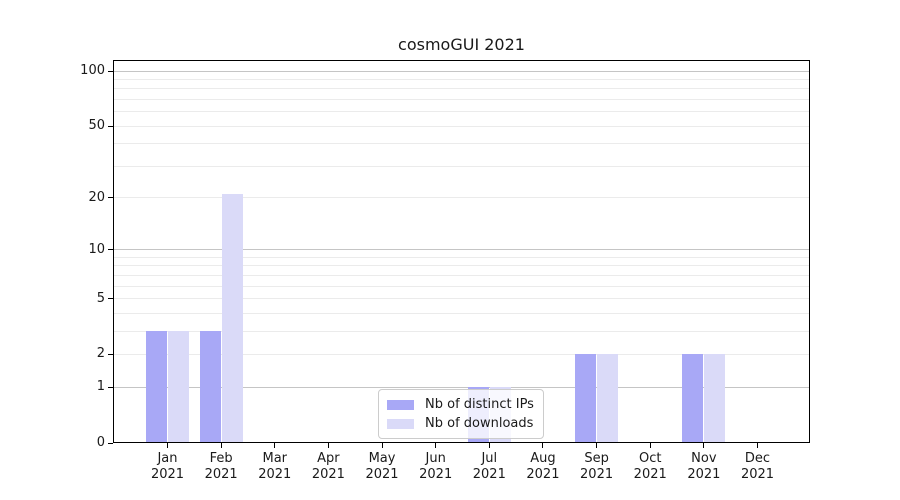 The height and width of the screenshot is (500, 900). What do you see at coordinates (400, 423) in the screenshot?
I see `legend-swatch-downloads` at bounding box center [400, 423].